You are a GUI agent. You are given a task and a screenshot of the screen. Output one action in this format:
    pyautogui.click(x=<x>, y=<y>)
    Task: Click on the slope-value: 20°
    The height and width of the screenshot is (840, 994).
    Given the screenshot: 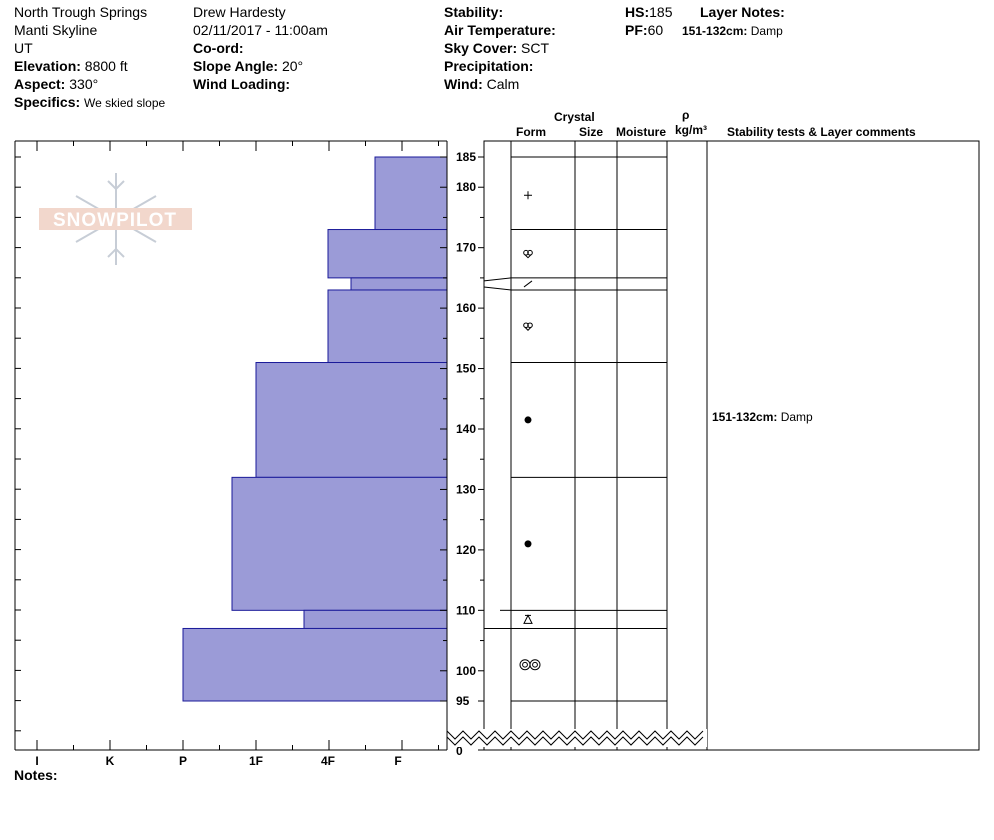 What is the action you would take?
    pyautogui.click(x=292, y=66)
    